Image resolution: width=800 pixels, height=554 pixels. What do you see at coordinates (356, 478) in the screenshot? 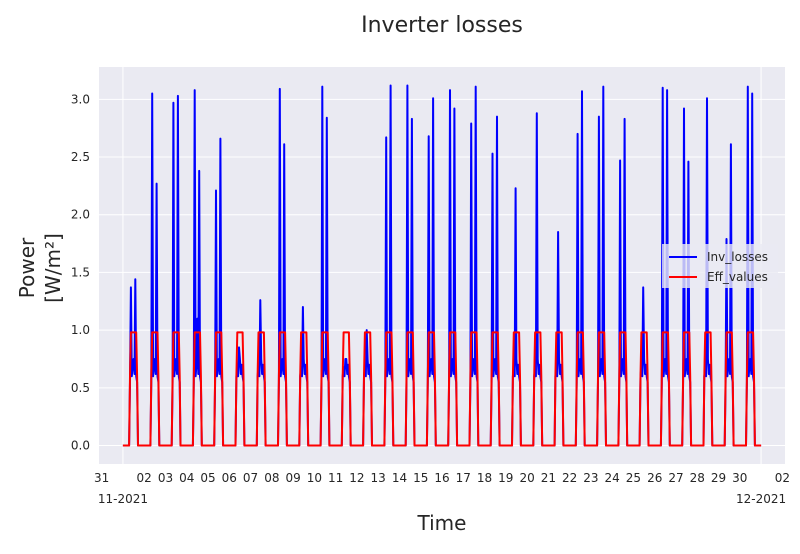
I see `x-tick-label: 12` at bounding box center [356, 478].